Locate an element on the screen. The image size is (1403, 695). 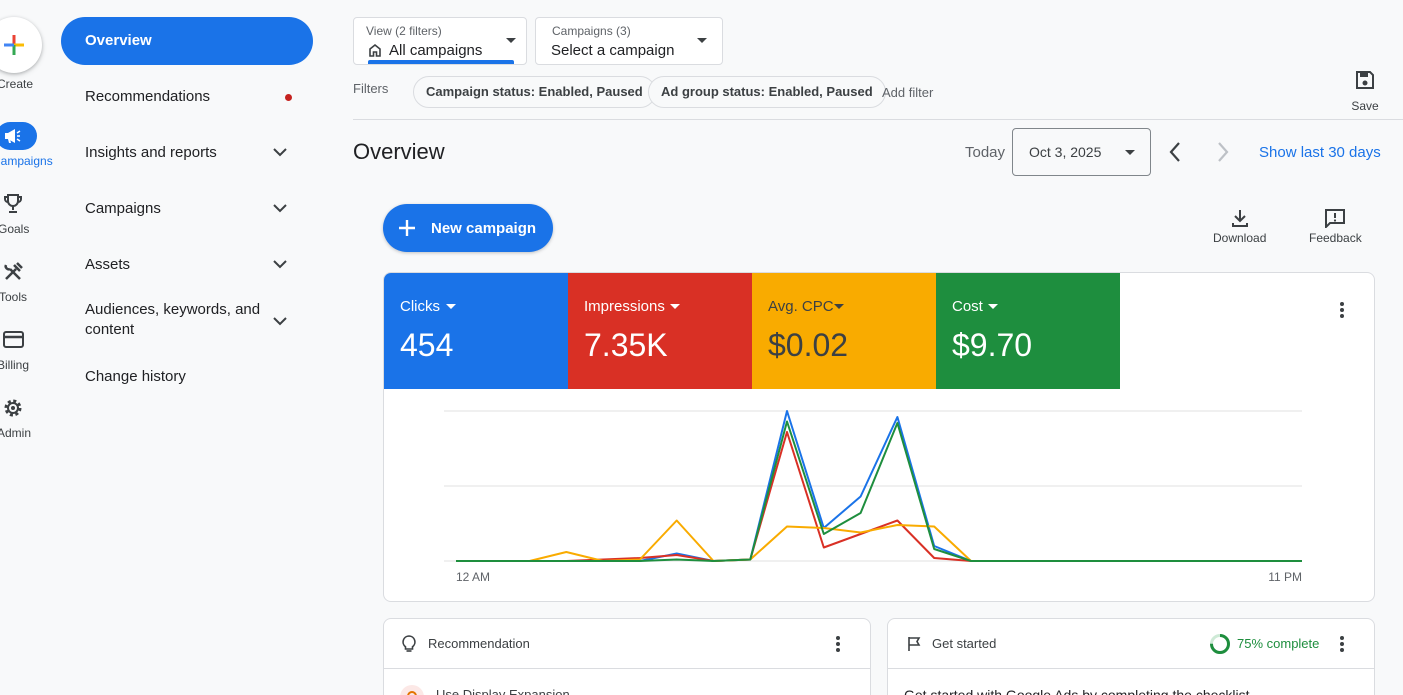
metric-label: Avg. CPC is located at coordinates (801, 306).